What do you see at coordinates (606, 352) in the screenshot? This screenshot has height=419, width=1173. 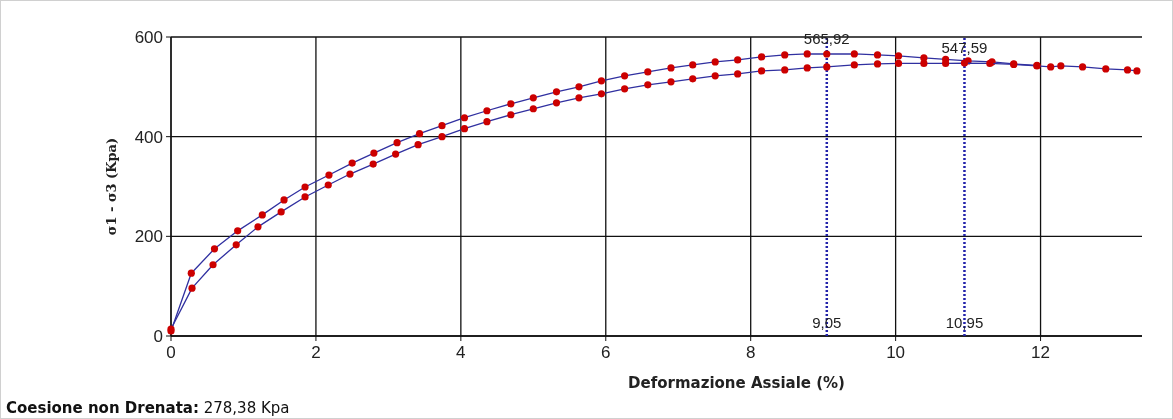 I see `x-tick-label: 6` at bounding box center [606, 352].